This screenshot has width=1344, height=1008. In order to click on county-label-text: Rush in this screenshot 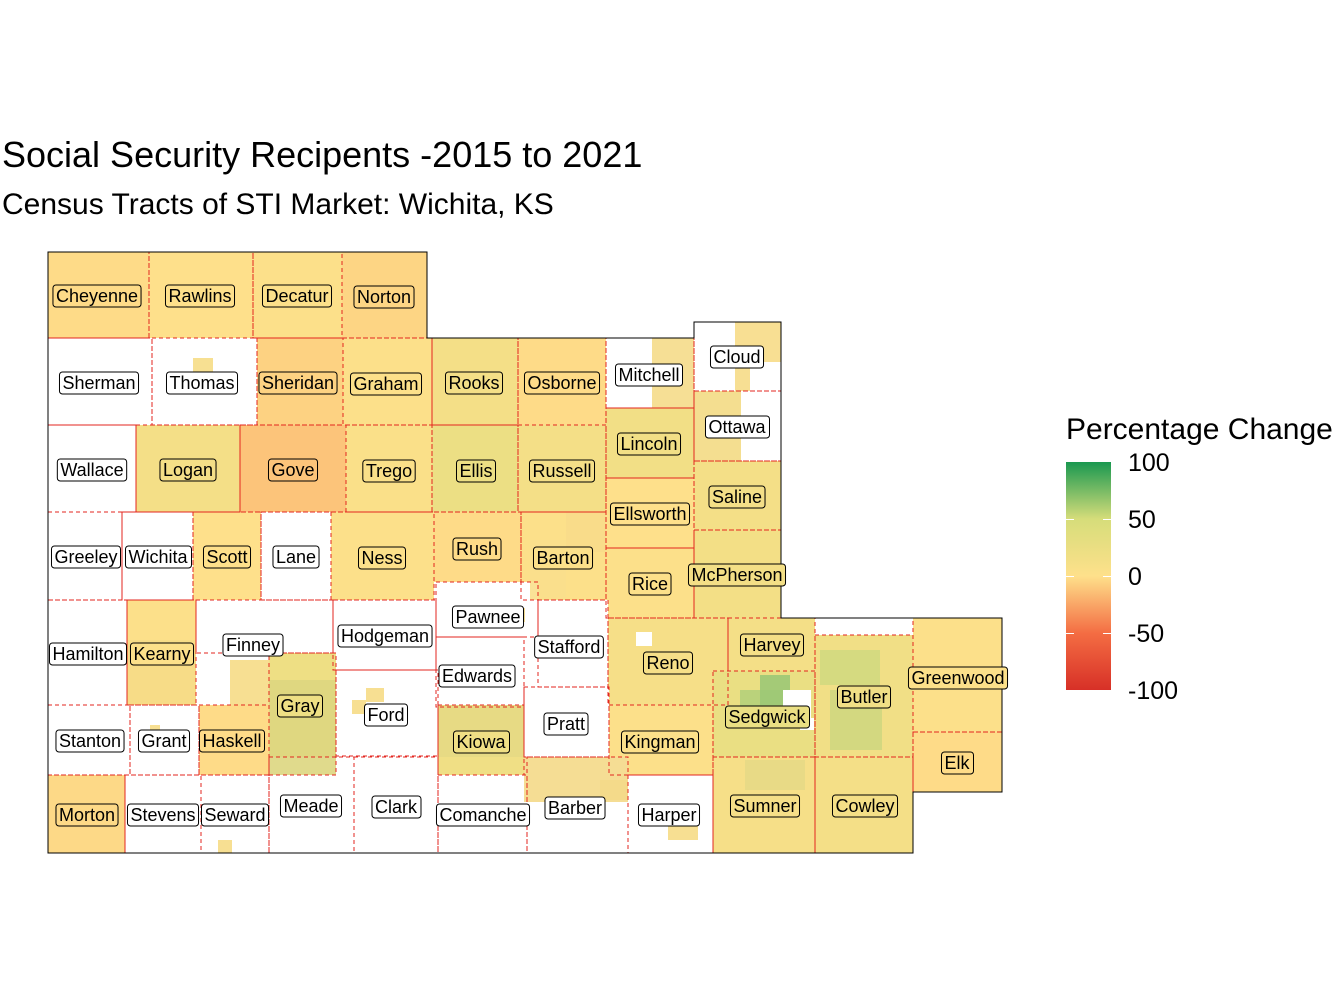, I will do `click(477, 549)`.